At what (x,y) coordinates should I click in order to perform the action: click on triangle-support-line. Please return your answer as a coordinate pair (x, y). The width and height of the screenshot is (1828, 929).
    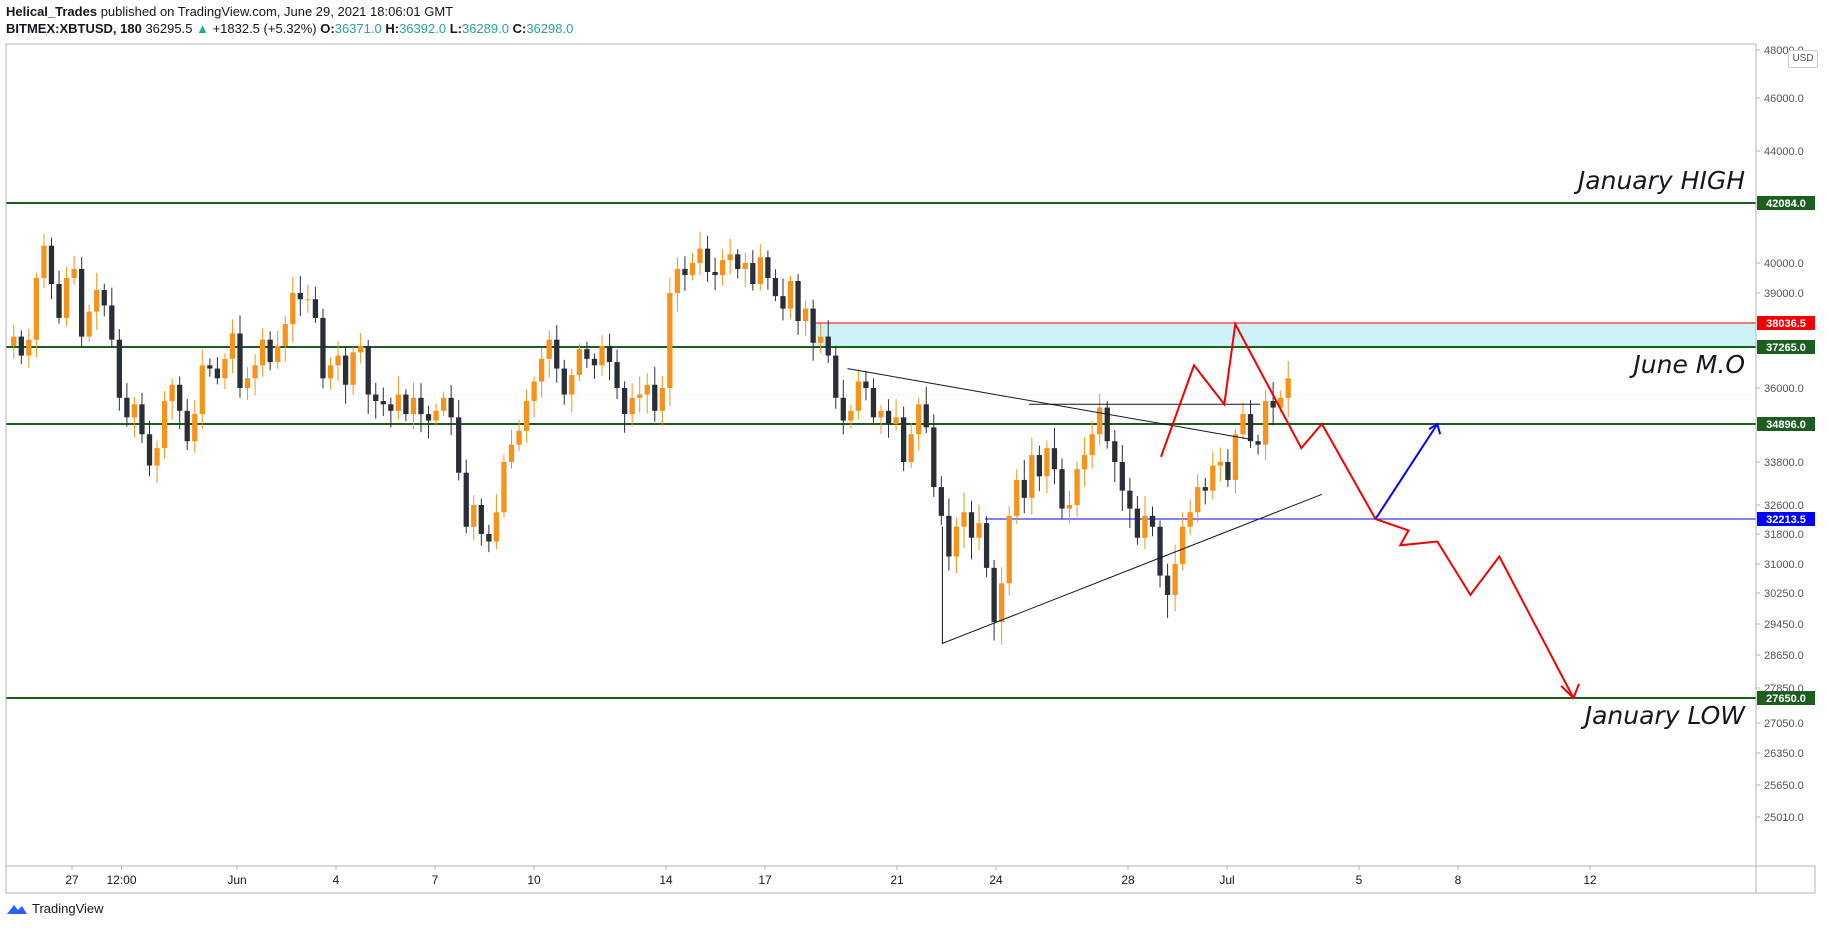
    Looking at the image, I should click on (1132, 569).